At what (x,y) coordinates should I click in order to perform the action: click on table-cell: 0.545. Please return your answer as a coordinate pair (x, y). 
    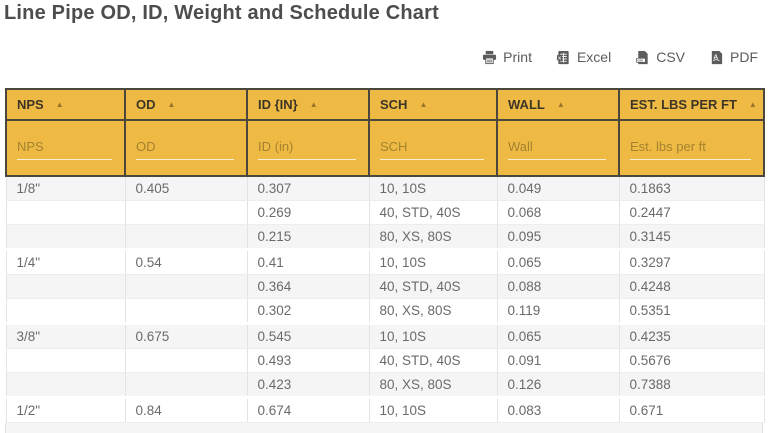
    Looking at the image, I should click on (308, 336).